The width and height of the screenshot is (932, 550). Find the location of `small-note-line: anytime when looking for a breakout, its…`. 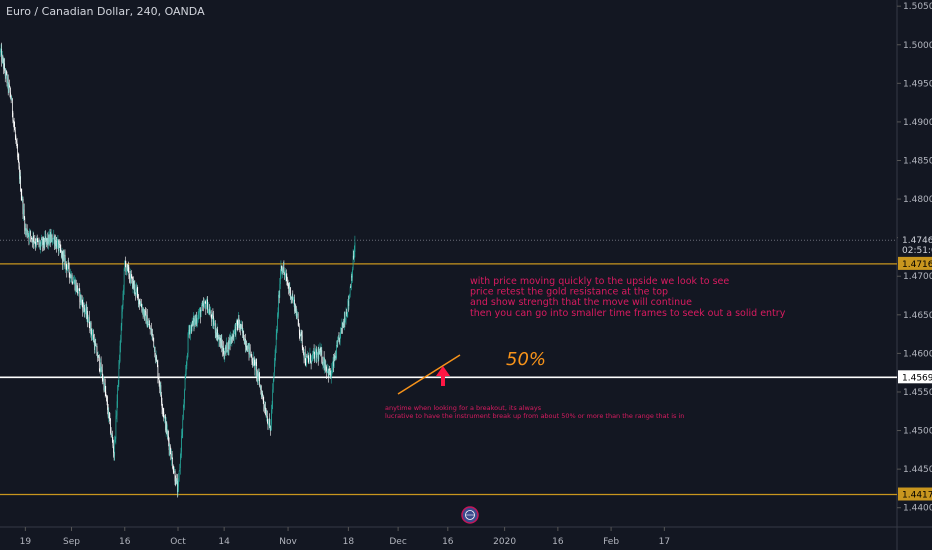

small-note-line: anytime when looking for a breakout, its… is located at coordinates (463, 408).